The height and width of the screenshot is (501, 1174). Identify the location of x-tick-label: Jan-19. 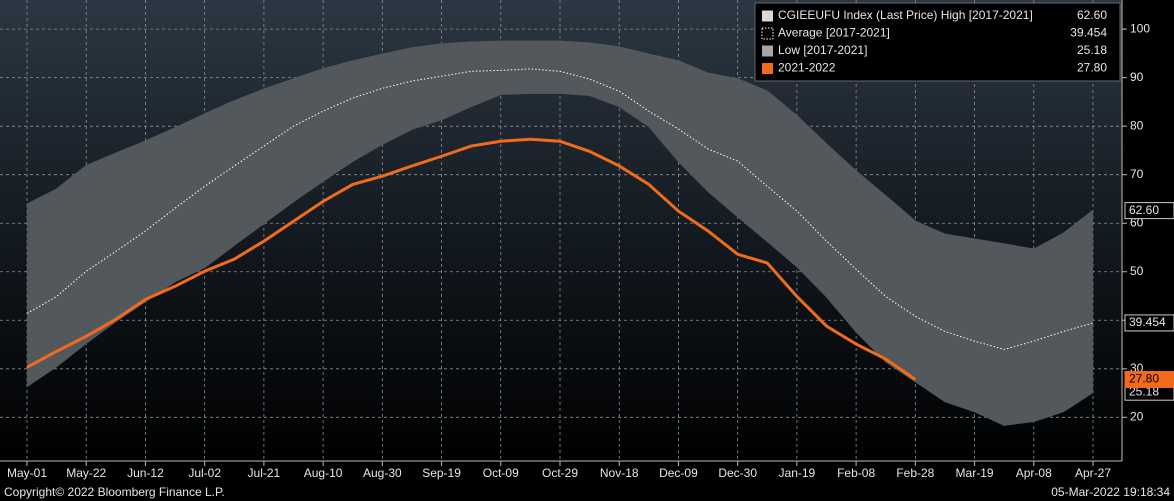
(797, 473).